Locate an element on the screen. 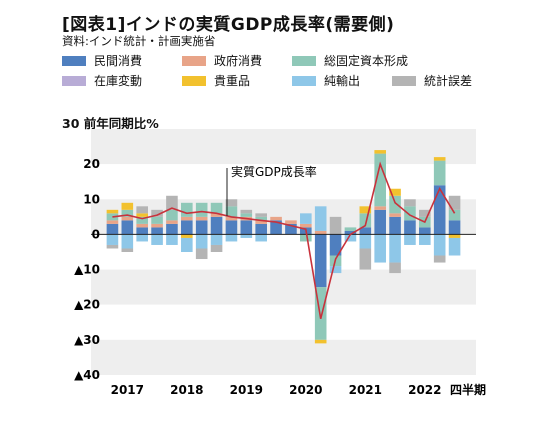 The height and width of the screenshot is (432, 550). bar-segment-2019Q2-s5 is located at coordinates (261, 238).